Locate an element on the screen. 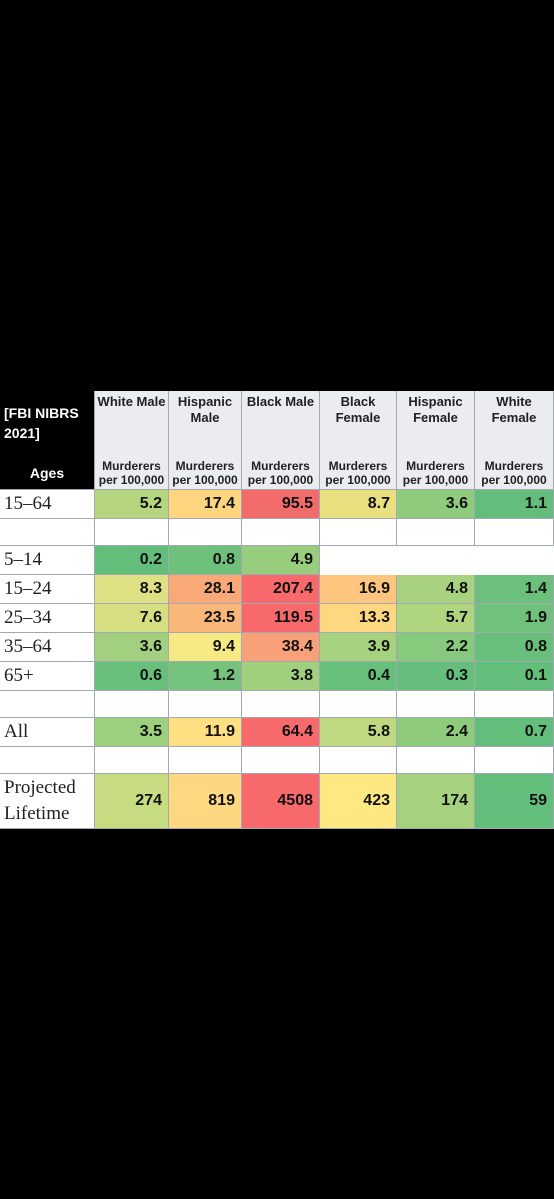 Image resolution: width=554 pixels, height=1199 pixels. value-cell: 5.8 is located at coordinates (358, 732).